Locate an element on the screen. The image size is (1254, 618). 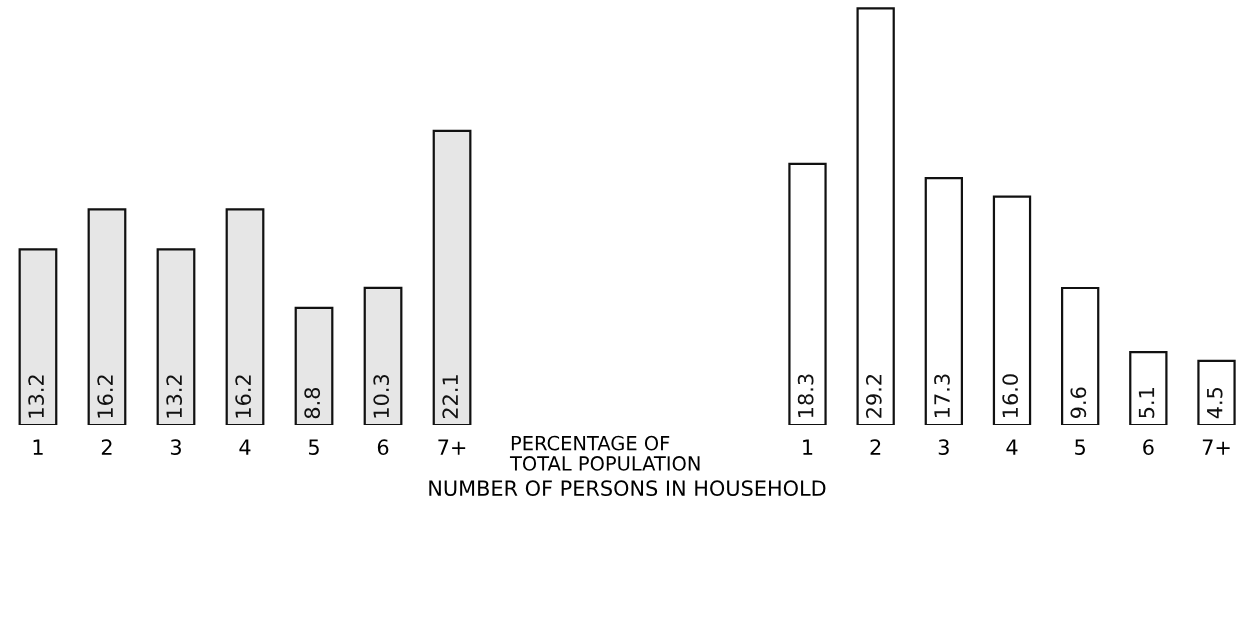
data-label: 4.5 is located at coordinates (1215, 403).